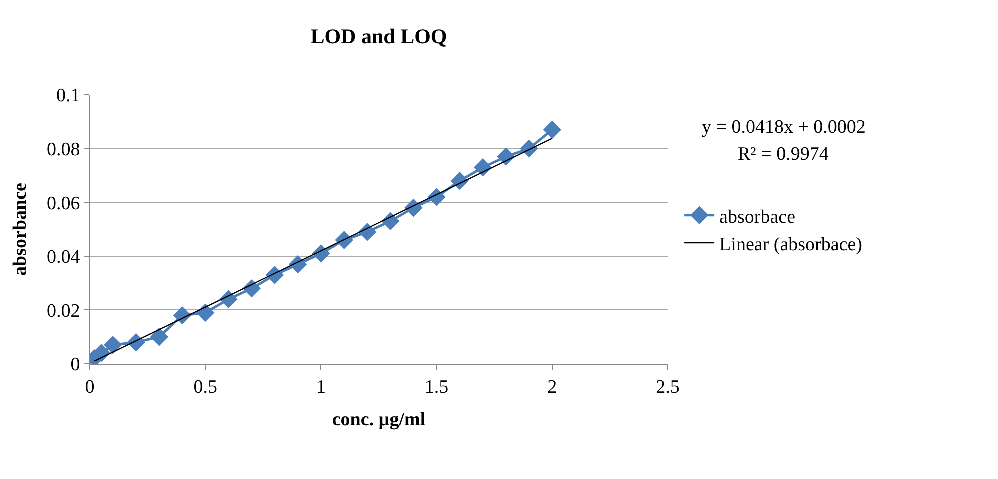  Describe the element at coordinates (63, 149) in the screenshot. I see `y-tick-label: 0.08` at that location.